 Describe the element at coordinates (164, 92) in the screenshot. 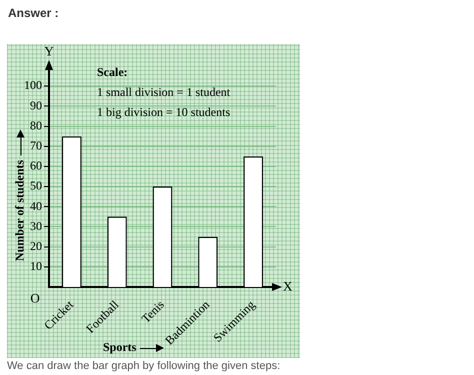

I see `annotation: 1 small division = 1 student` at that location.